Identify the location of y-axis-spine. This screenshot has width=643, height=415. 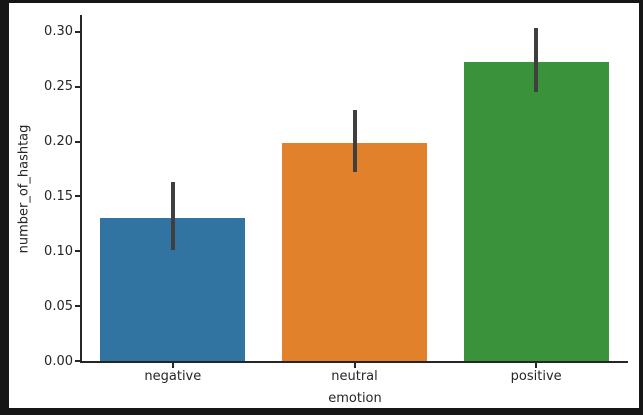
(81, 189).